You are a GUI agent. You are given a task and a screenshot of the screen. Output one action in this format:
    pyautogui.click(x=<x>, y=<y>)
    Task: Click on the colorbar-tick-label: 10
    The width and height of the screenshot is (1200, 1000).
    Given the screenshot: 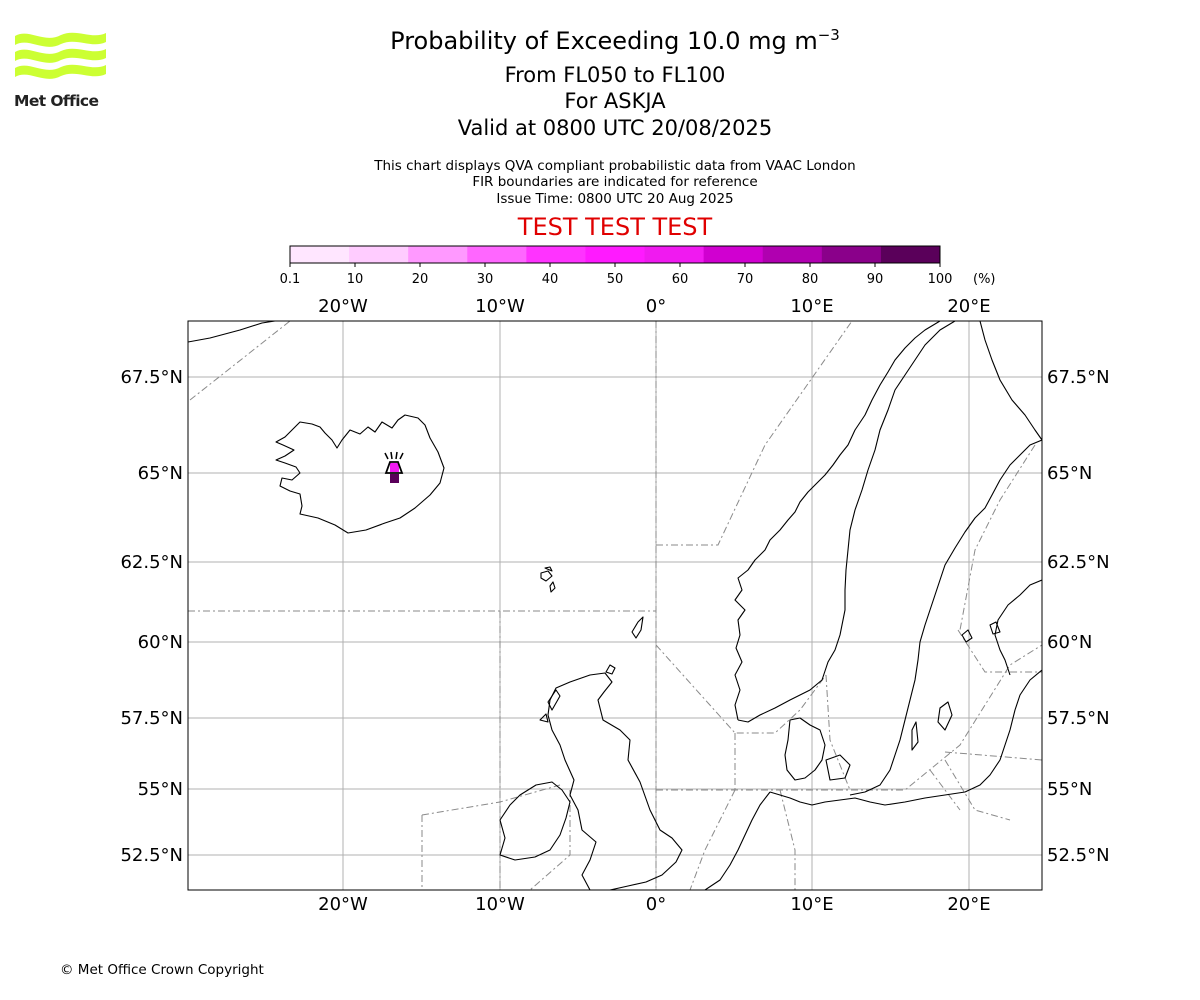 What is the action you would take?
    pyautogui.click(x=355, y=279)
    